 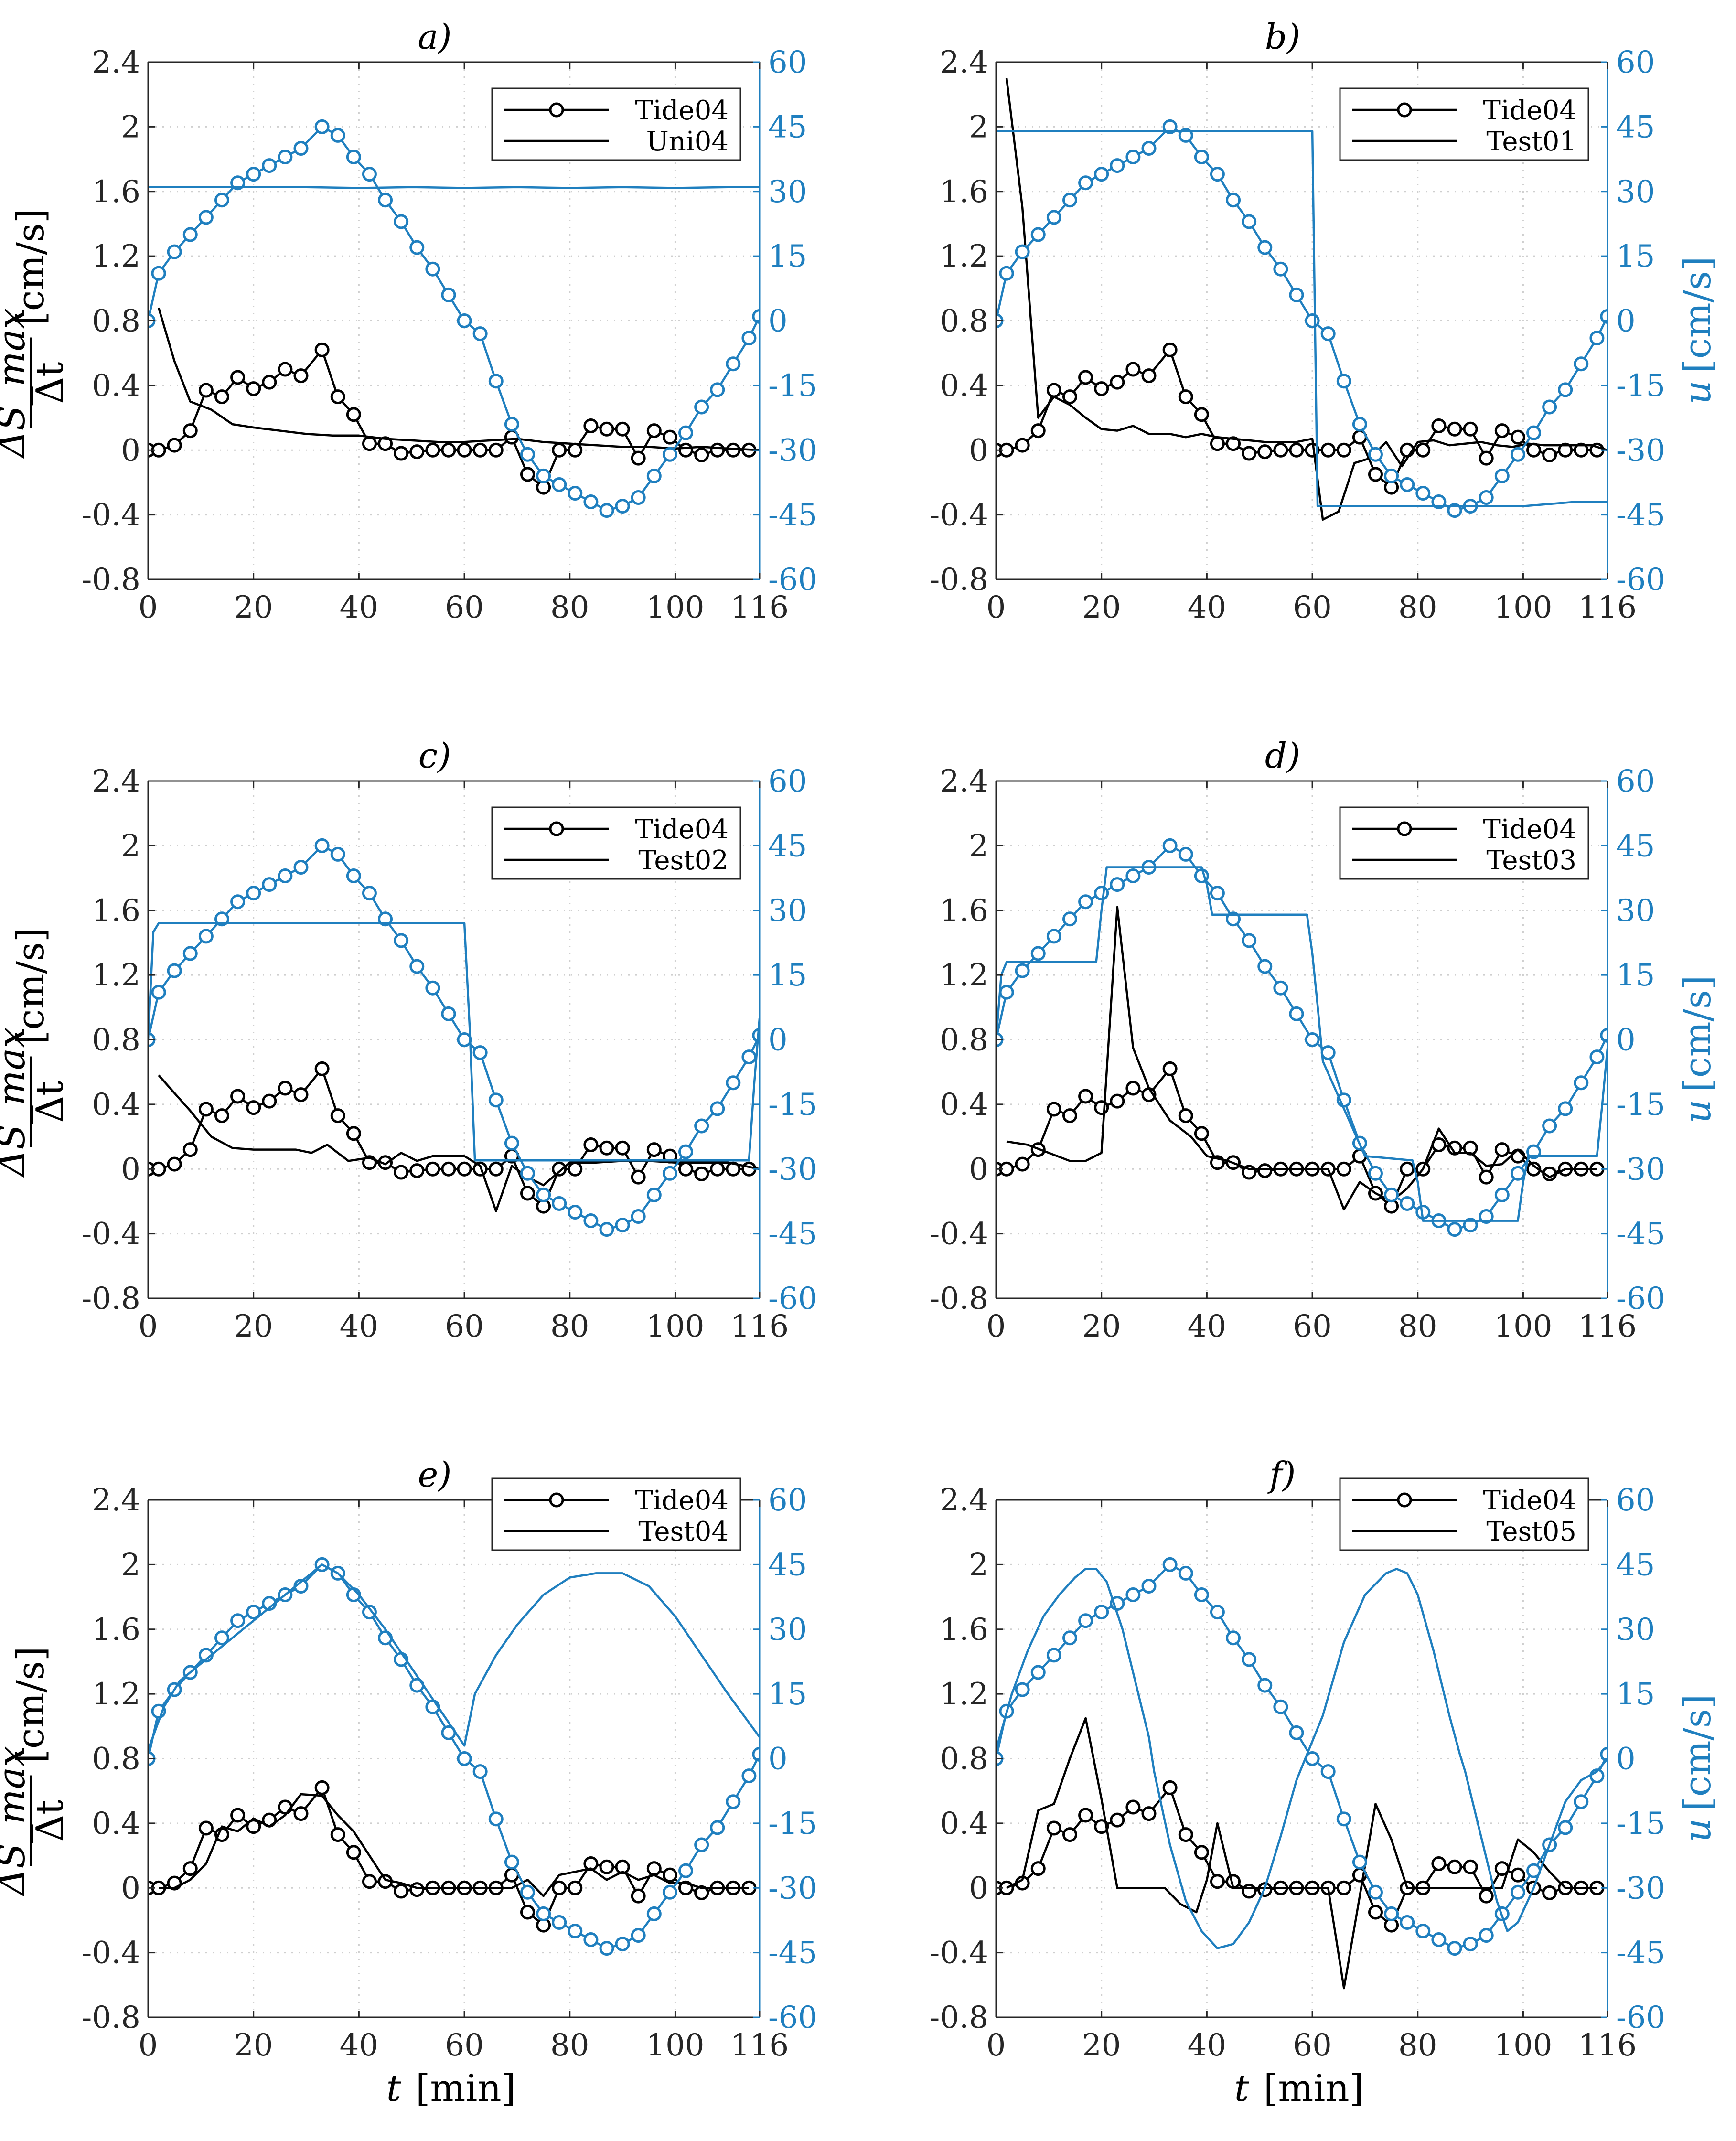 What do you see at coordinates (675, 1327) in the screenshot?
I see `tick-label-x: 100` at bounding box center [675, 1327].